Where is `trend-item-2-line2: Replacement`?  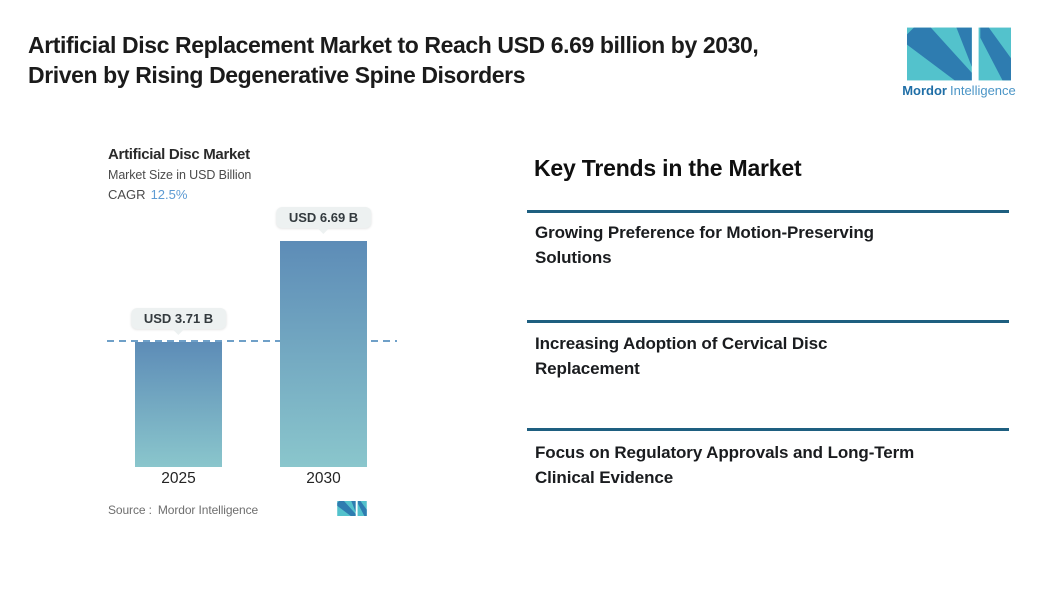 trend-item-2-line2: Replacement is located at coordinates (587, 368).